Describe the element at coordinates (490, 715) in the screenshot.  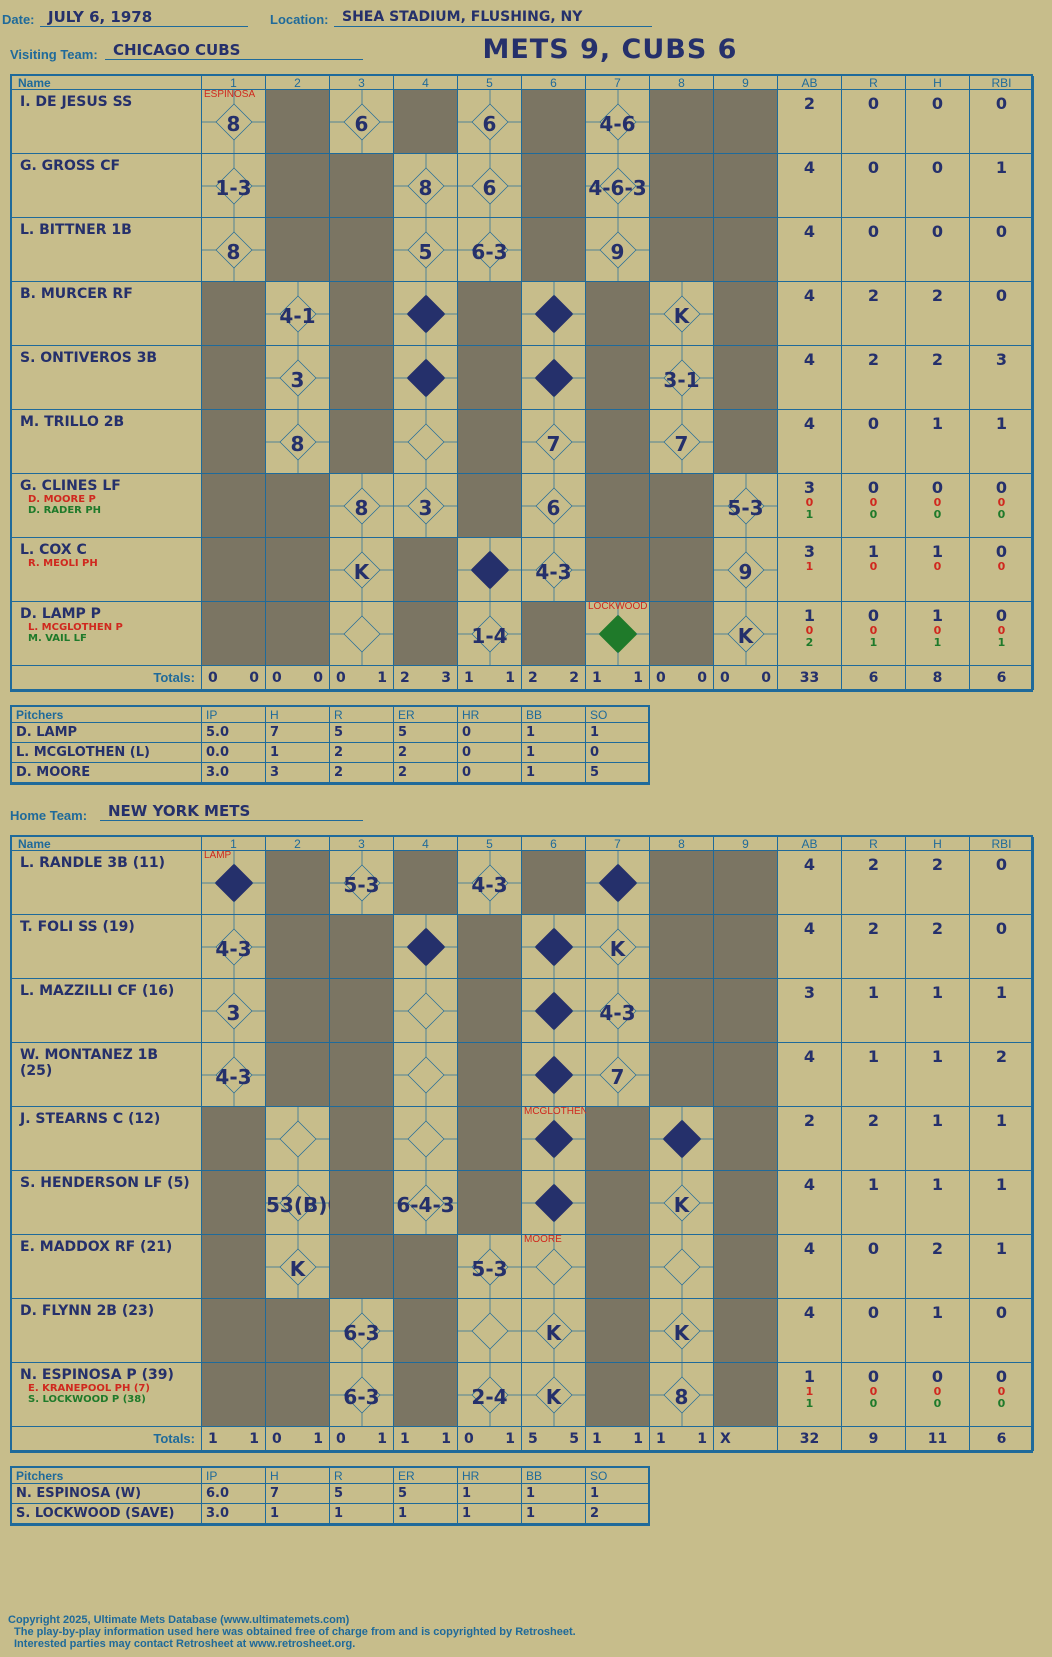
I see `pitching-header: HR` at that location.